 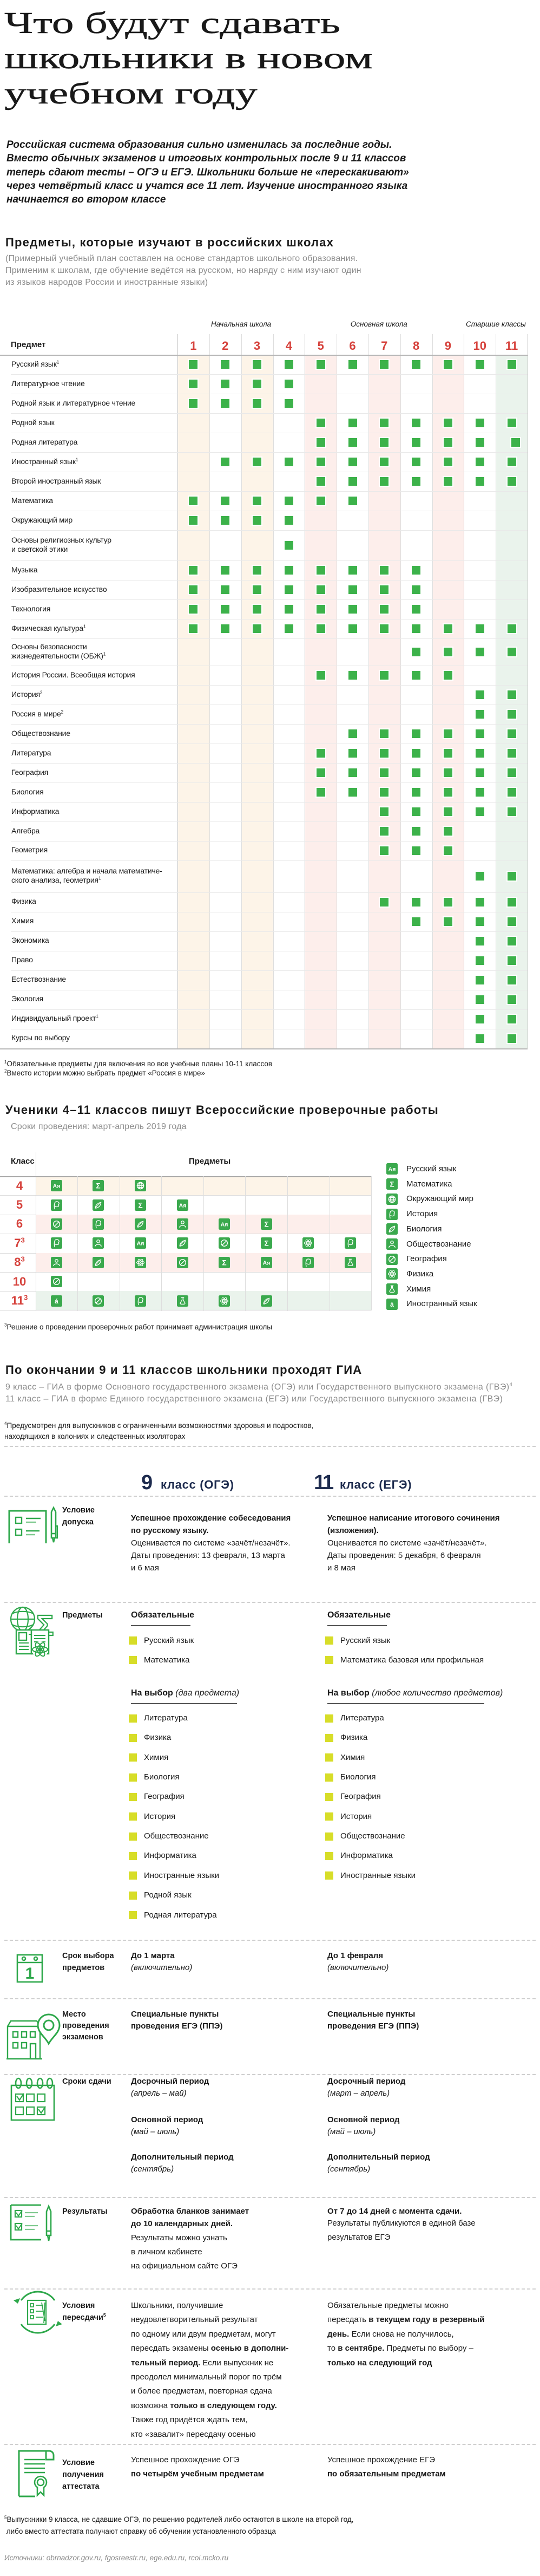 I want to click on svg-text: 1, so click(x=30, y=1973).